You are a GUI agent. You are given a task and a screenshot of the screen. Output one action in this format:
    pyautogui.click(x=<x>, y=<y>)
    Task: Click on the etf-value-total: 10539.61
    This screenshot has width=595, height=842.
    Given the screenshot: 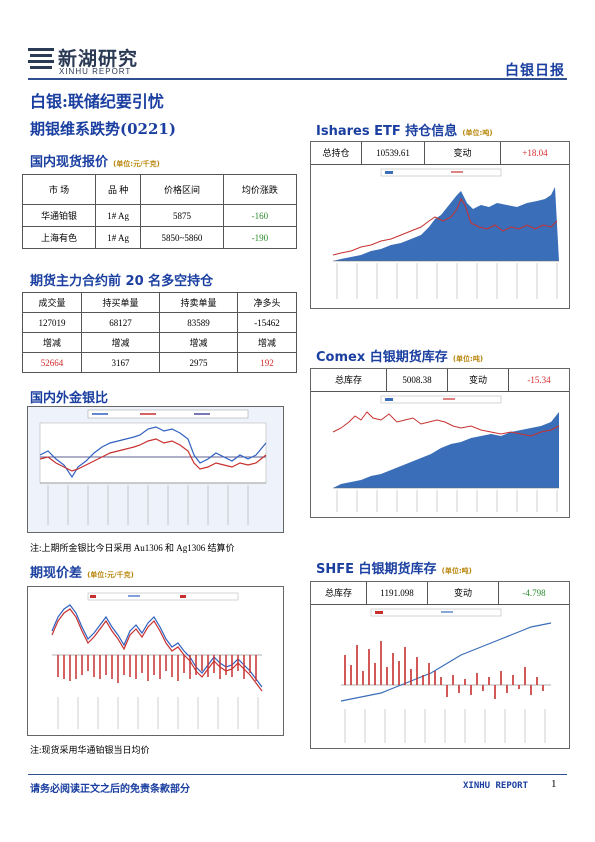 What is the action you would take?
    pyautogui.click(x=393, y=153)
    